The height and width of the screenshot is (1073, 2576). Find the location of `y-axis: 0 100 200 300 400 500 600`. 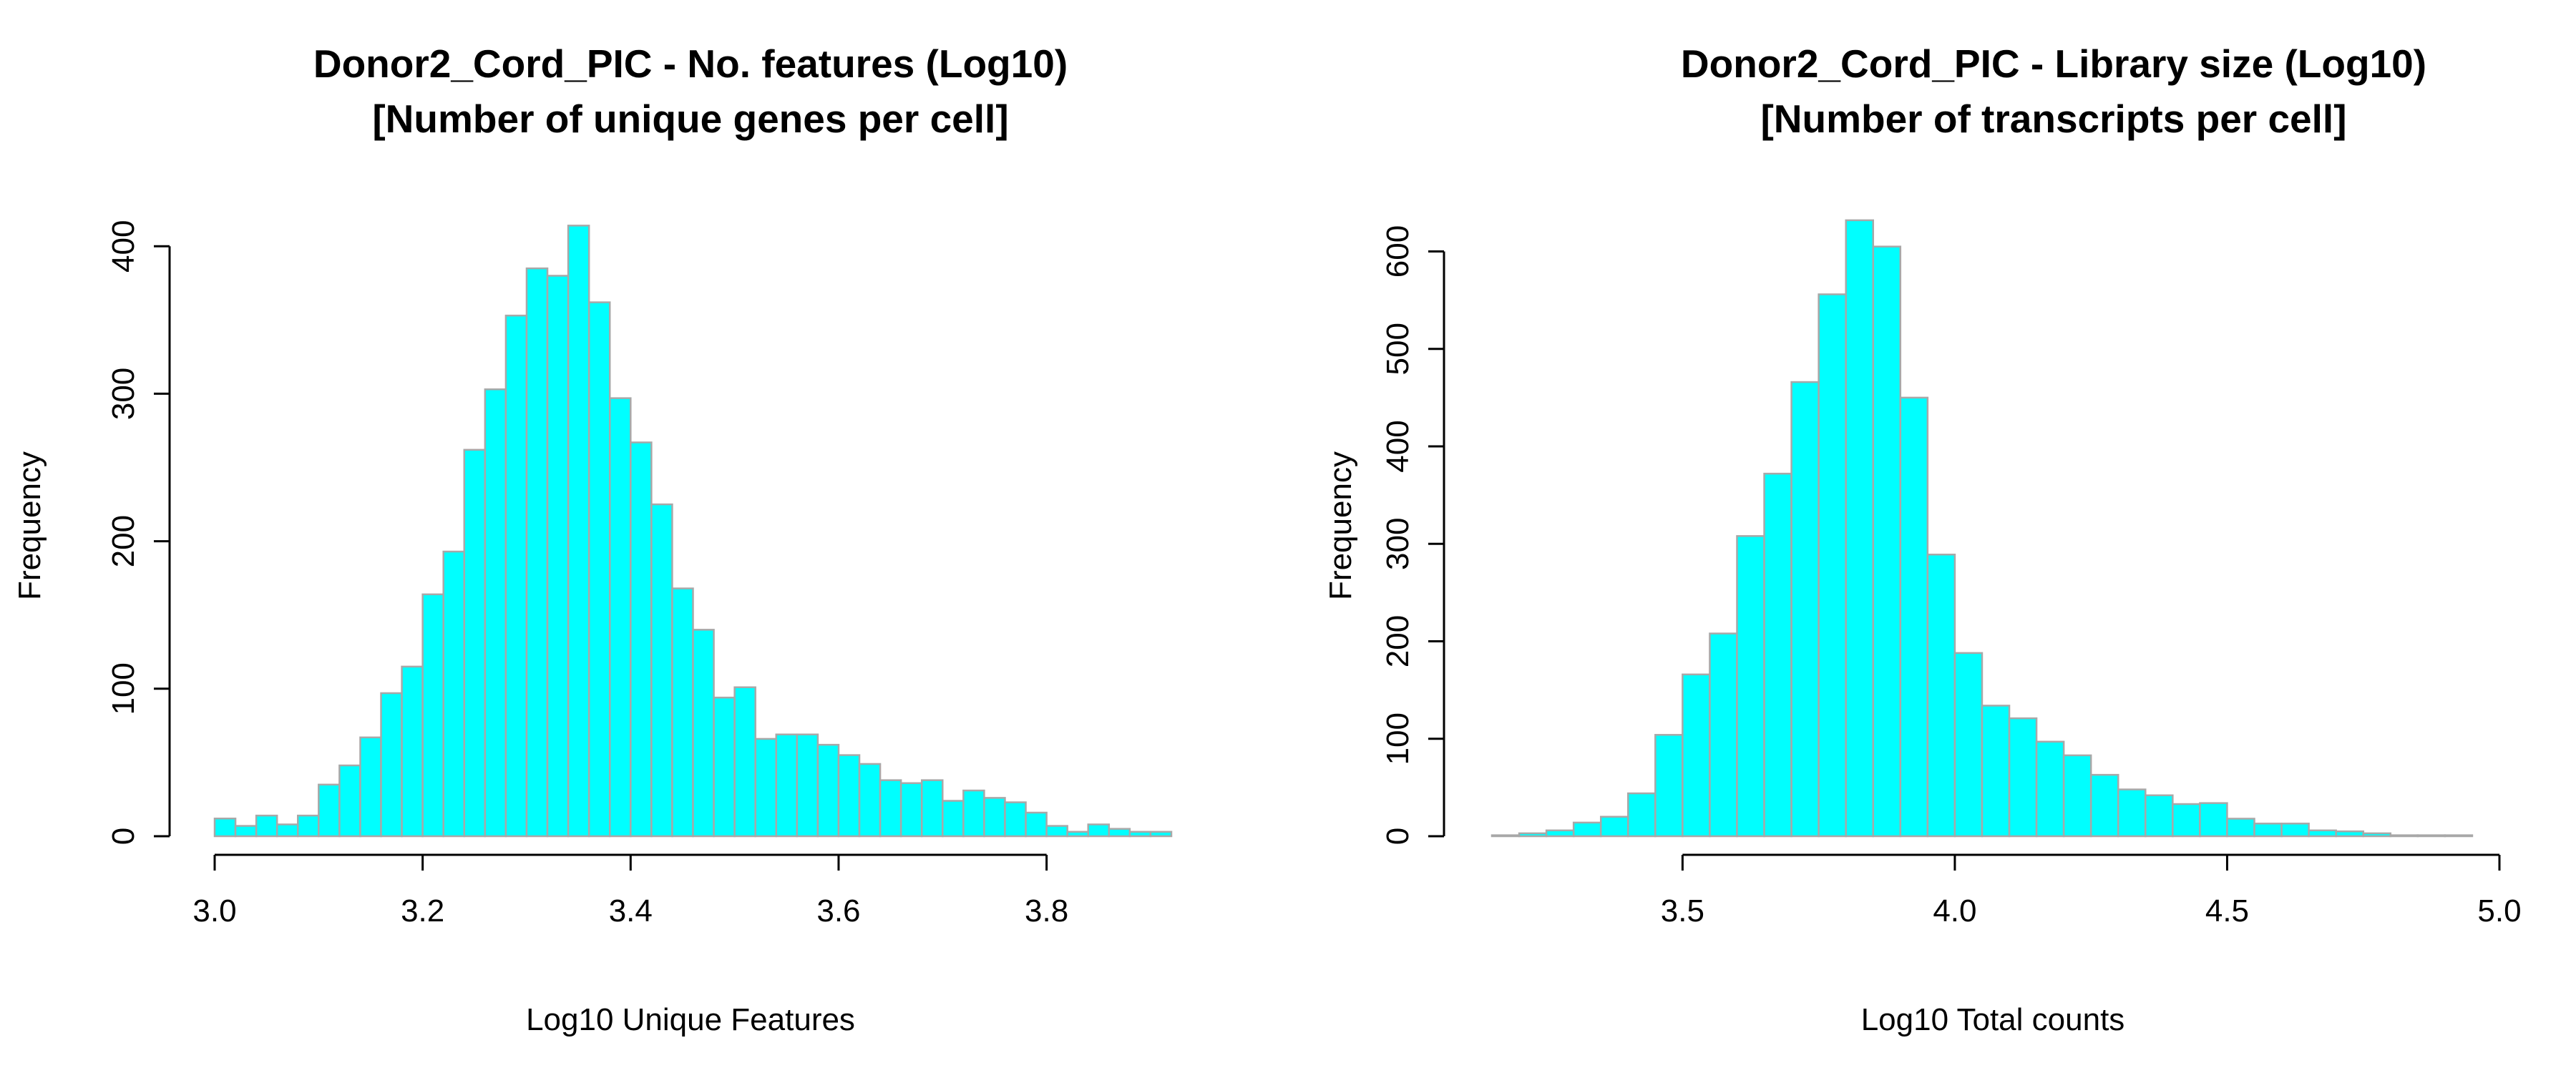

y-axis: 0 100 200 300 400 500 600 is located at coordinates (1412, 535).